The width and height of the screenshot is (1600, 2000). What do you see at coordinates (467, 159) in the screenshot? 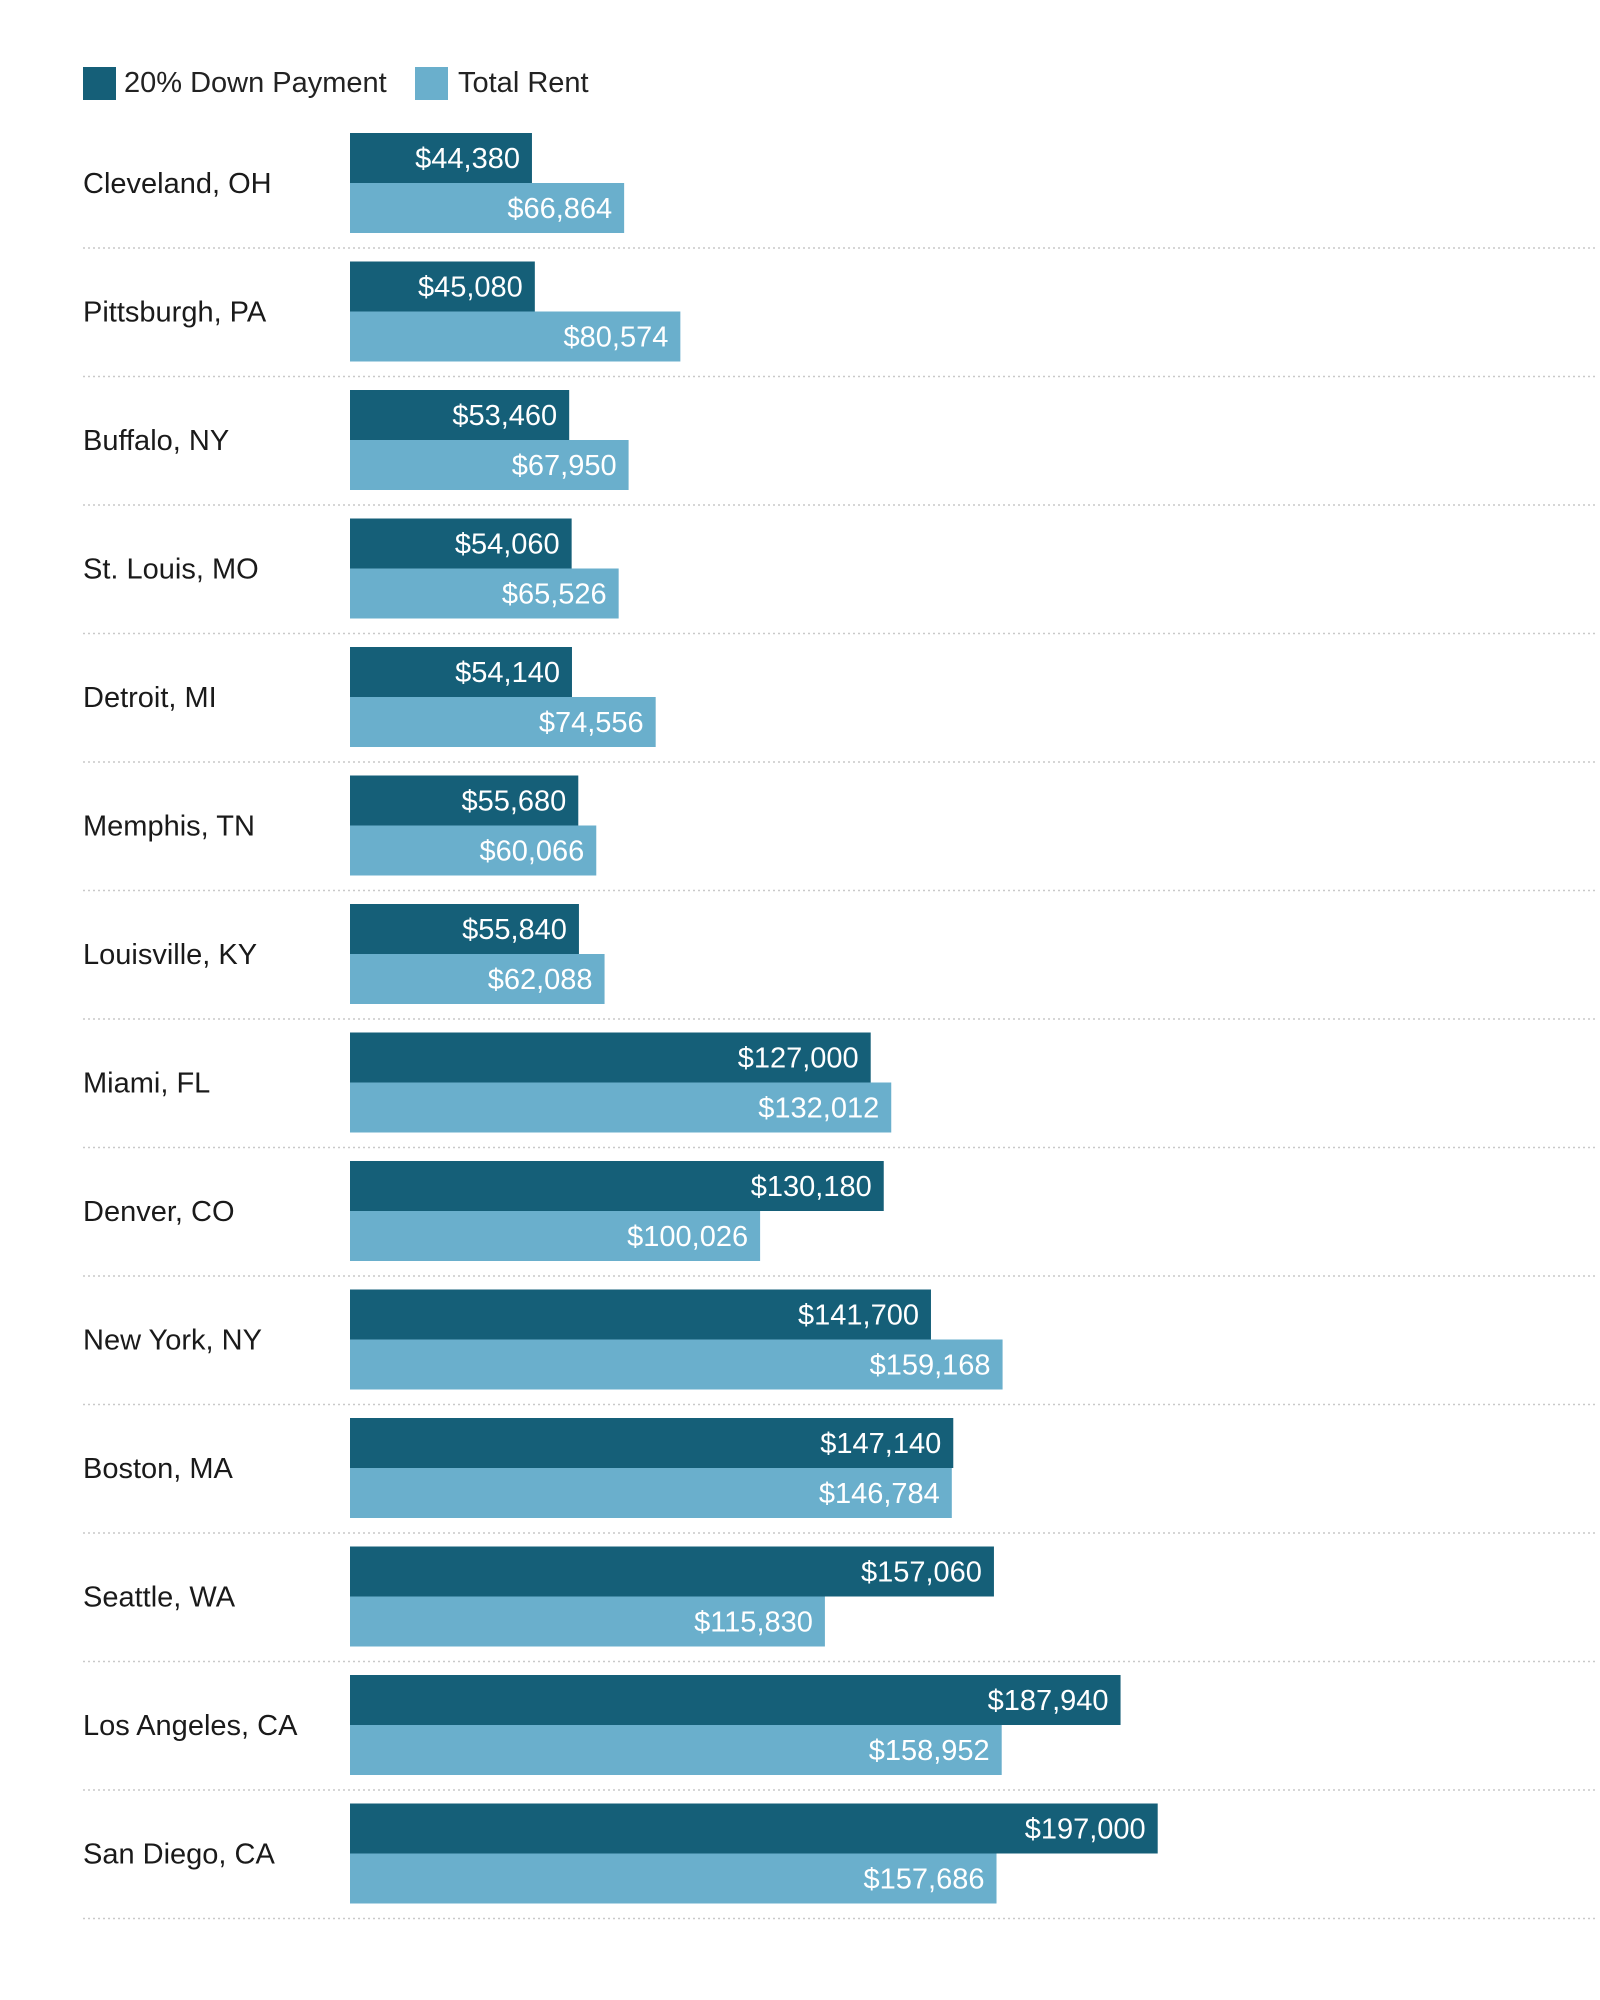
I see `value-label-down-payment-cleveland-oh: $44,380` at bounding box center [467, 159].